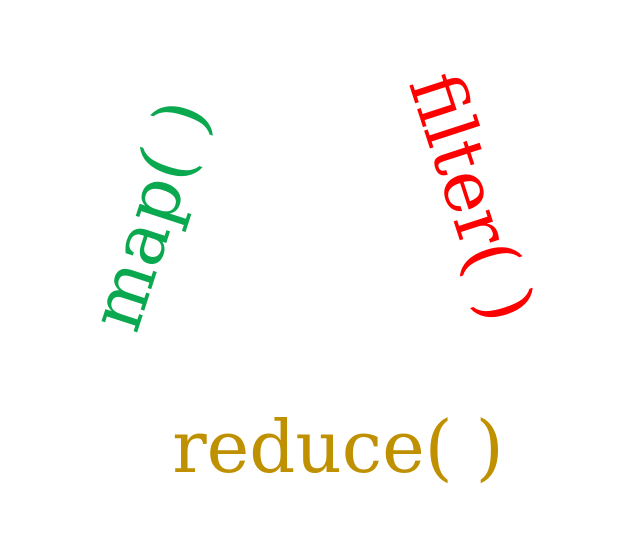 The width and height of the screenshot is (628, 537). What do you see at coordinates (338, 447) in the screenshot?
I see `reduce-label: reduce( )` at bounding box center [338, 447].